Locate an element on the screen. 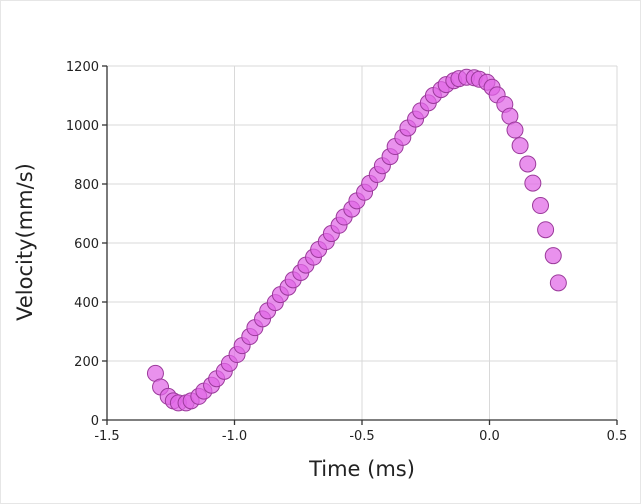 This screenshot has width=641, height=504. x-tick-label: 0.5 is located at coordinates (617, 436).